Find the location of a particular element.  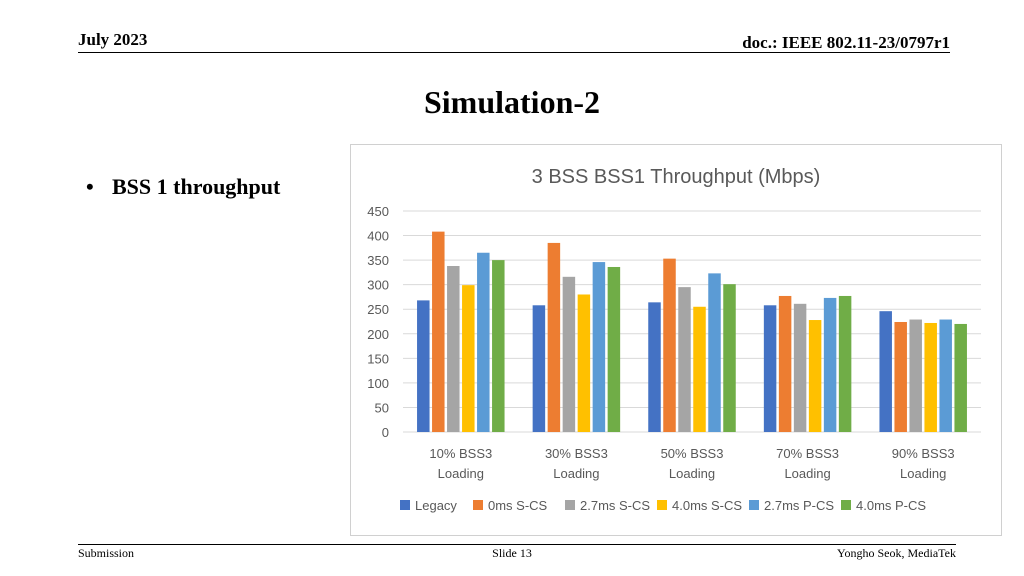

bullet-item: • BSS 1 throughput is located at coordinates (183, 187).